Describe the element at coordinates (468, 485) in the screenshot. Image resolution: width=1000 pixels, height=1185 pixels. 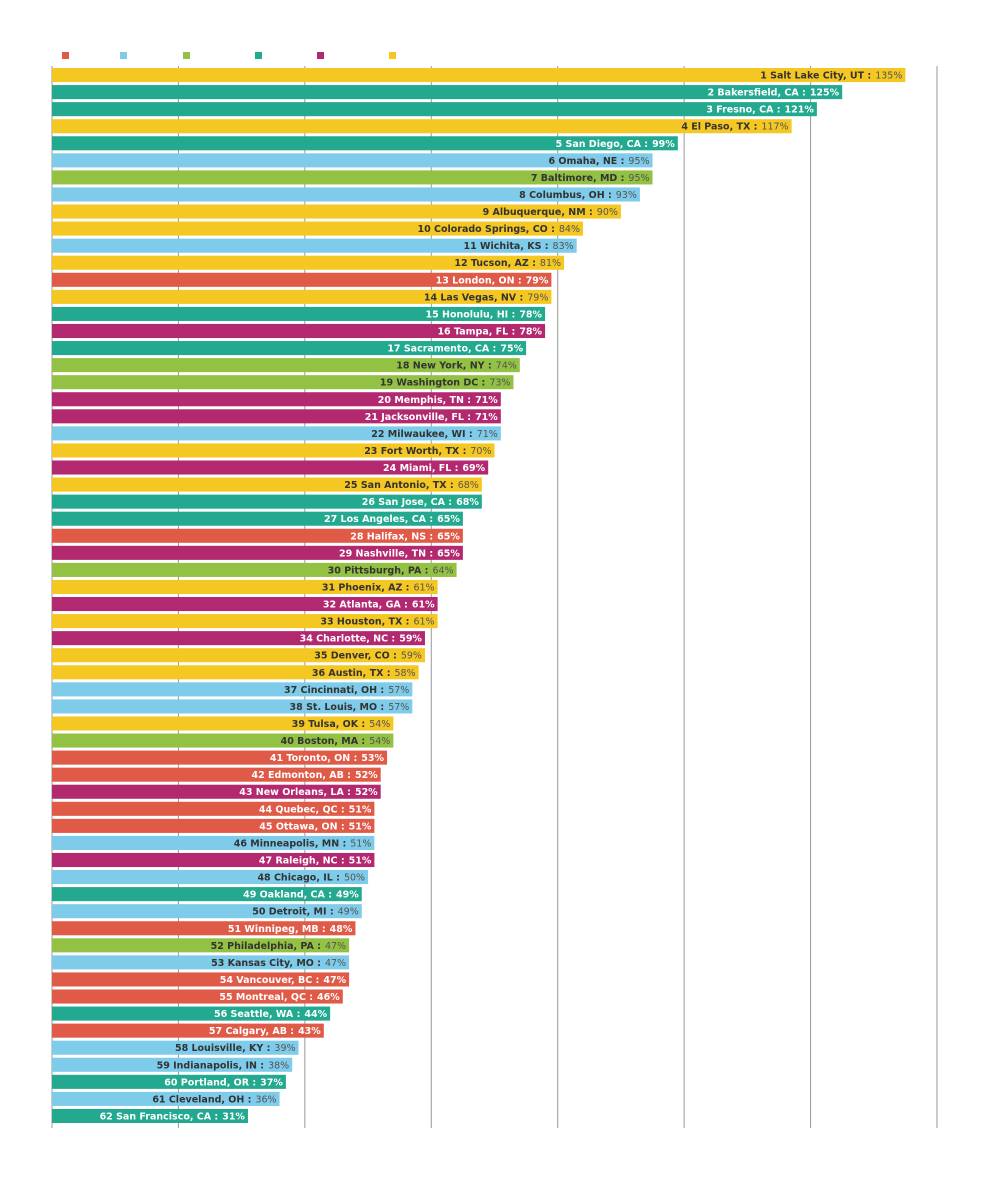
I see `bar-value: 68%` at that location.